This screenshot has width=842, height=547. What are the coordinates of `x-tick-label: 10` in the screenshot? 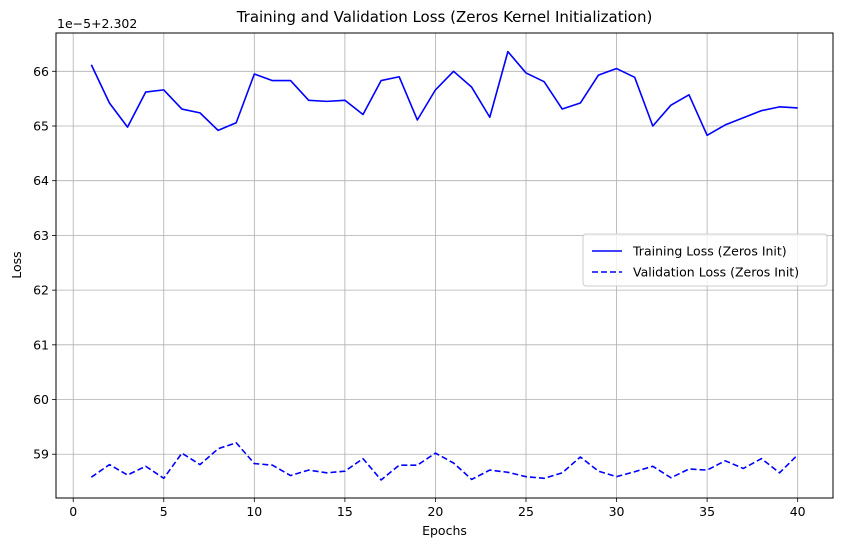 It's located at (254, 511).